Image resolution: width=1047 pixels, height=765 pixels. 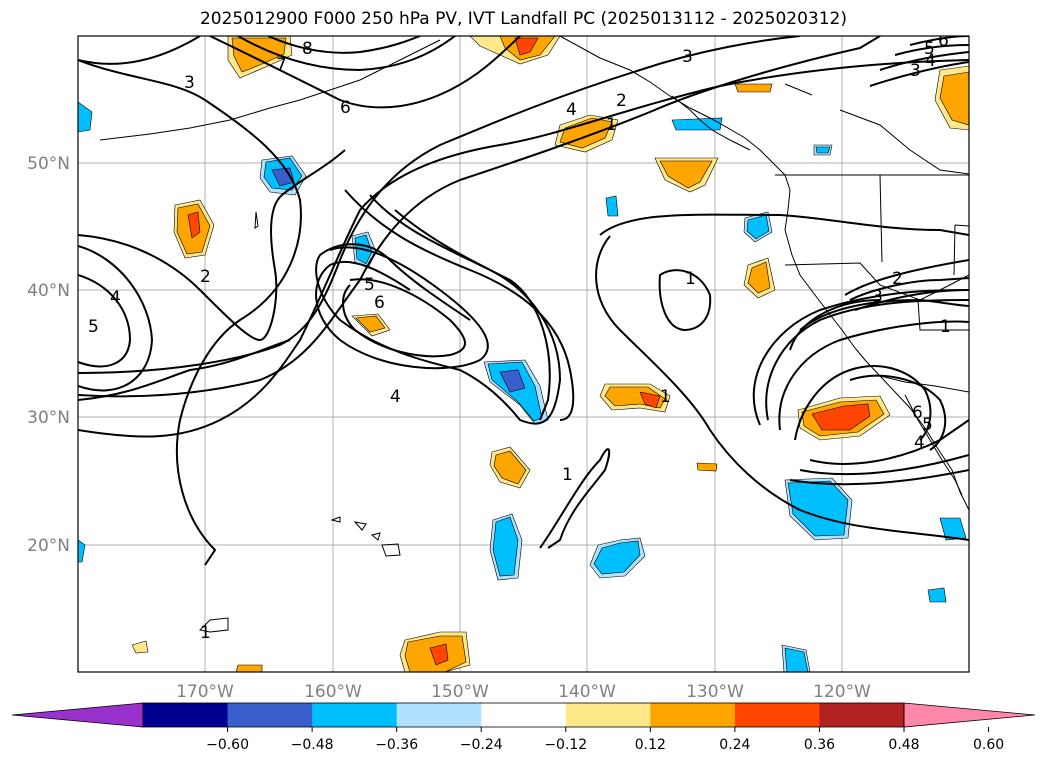 What do you see at coordinates (715, 692) in the screenshot?
I see `lon-label: 130°W` at bounding box center [715, 692].